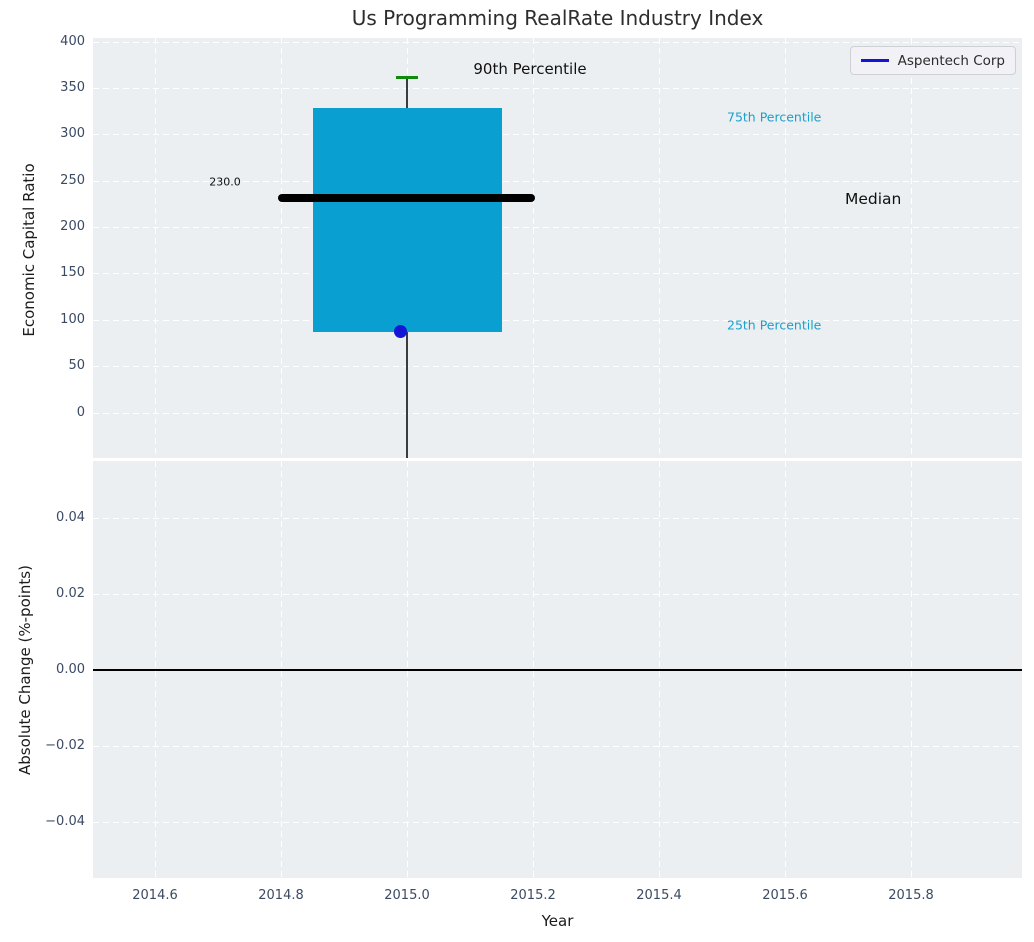 Image resolution: width=1034 pixels, height=942 pixels. What do you see at coordinates (407, 220) in the screenshot?
I see `interquartile-box` at bounding box center [407, 220].